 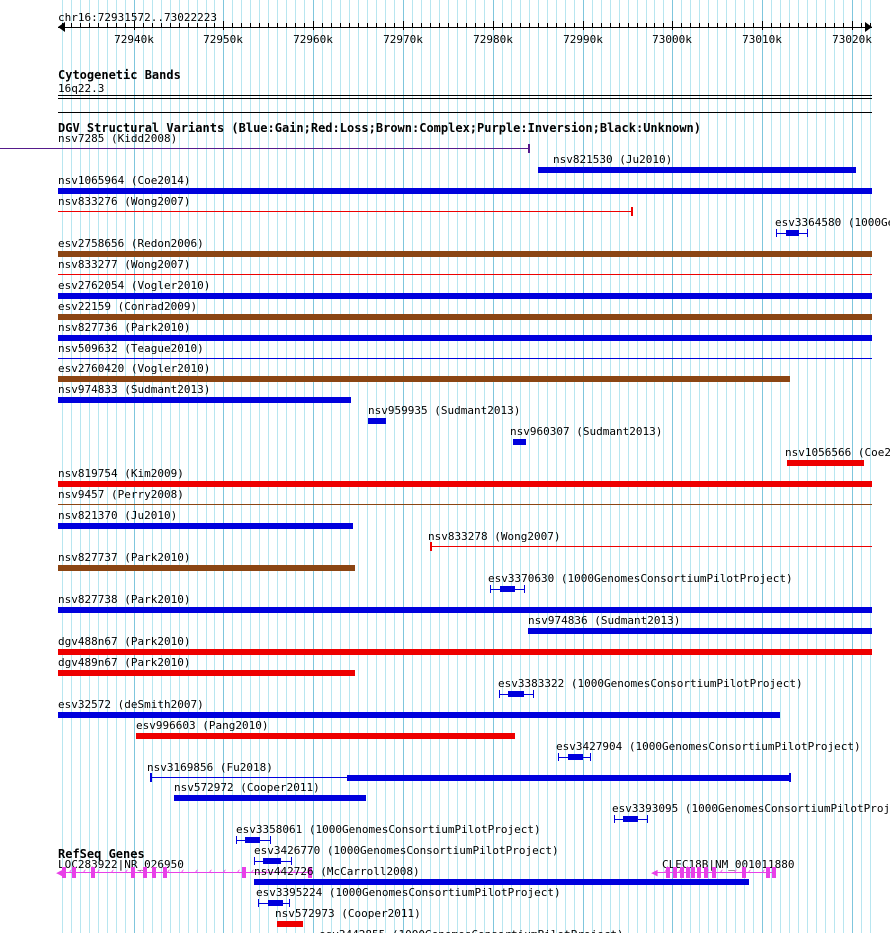 What do you see at coordinates (445, 415) in the screenshot?
I see `variant-track: nsv959935 (Sudmant2013)` at bounding box center [445, 415].